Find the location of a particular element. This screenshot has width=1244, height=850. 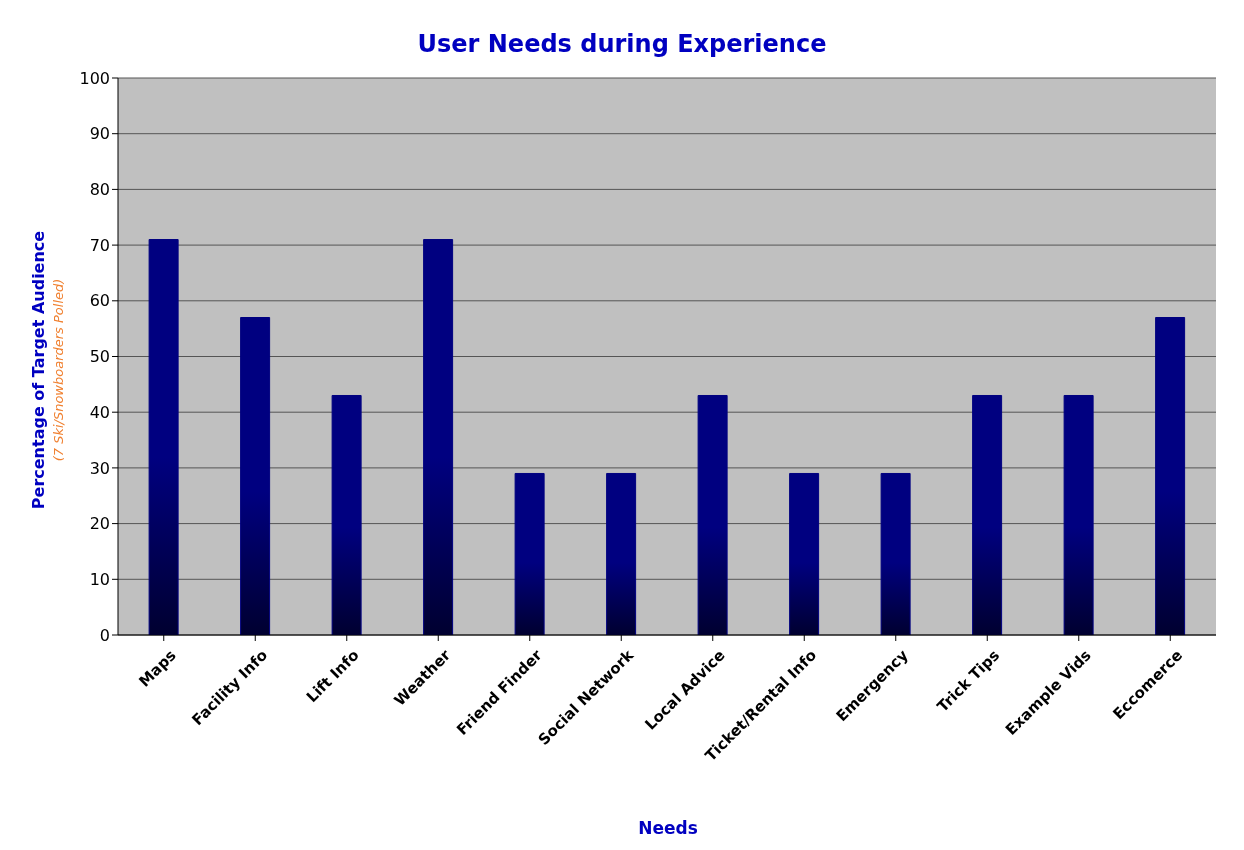

x-axis-title: Needs is located at coordinates (668, 828).